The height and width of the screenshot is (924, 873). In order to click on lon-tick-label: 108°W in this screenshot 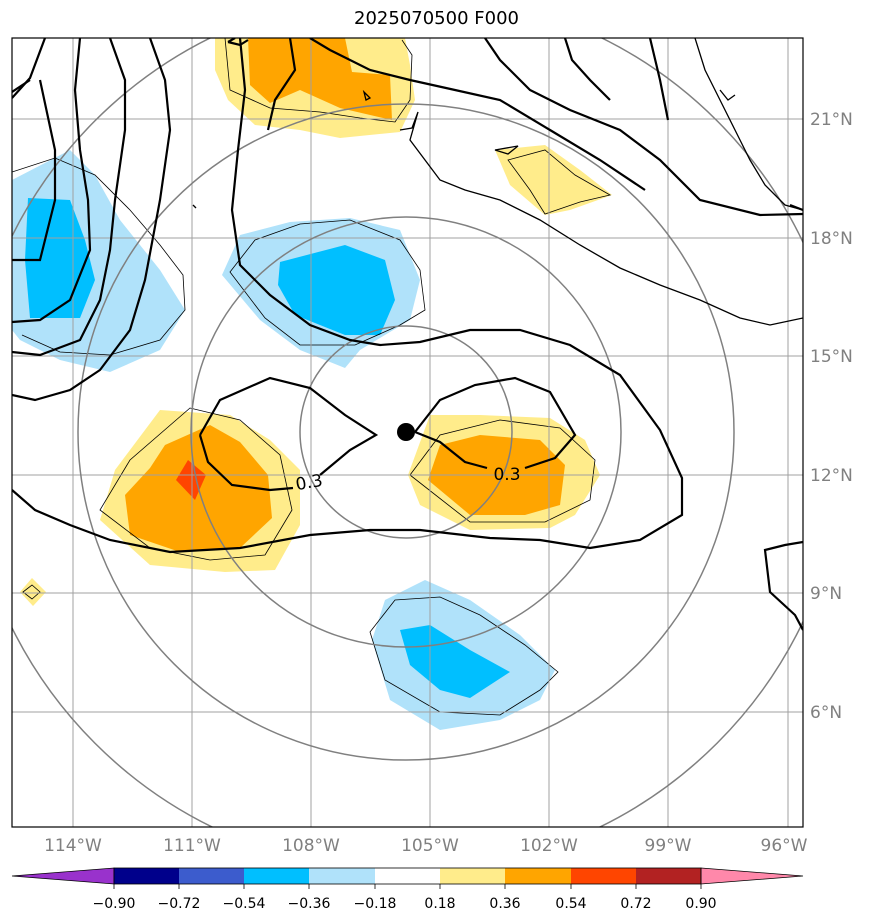, I will do `click(311, 846)`.